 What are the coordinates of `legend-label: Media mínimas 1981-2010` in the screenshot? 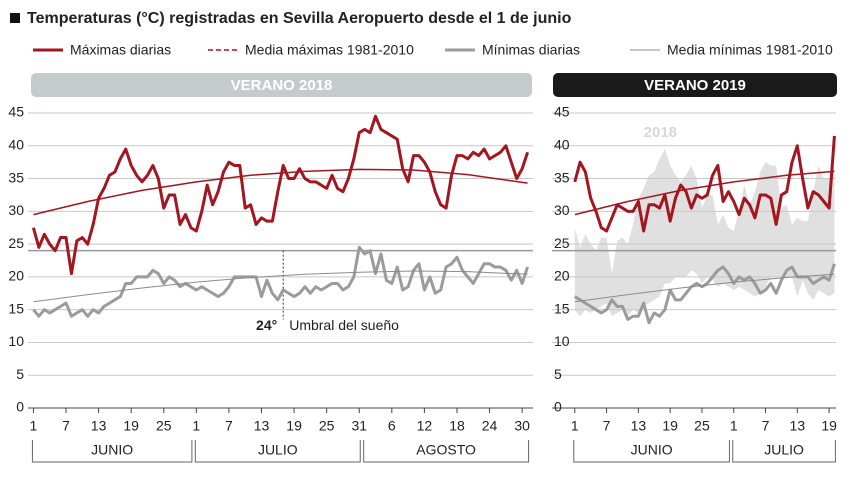 It's located at (750, 50).